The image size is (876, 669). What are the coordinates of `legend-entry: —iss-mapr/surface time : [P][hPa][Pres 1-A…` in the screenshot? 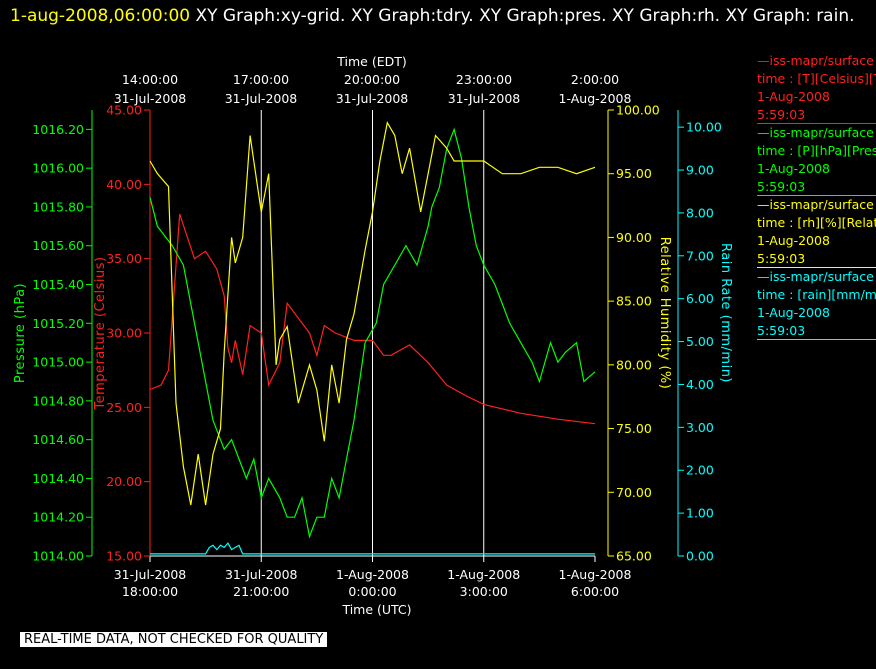 It's located at (816, 160).